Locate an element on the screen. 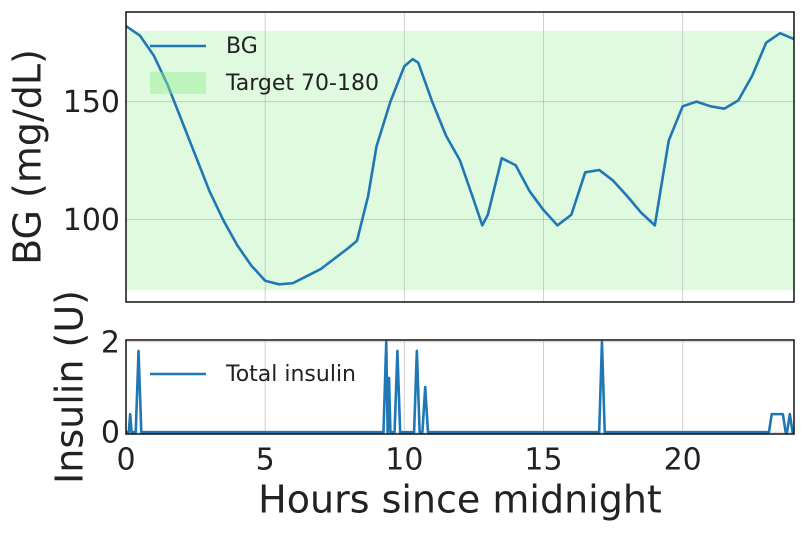 This screenshot has width=806, height=536. legend-label: BG is located at coordinates (242, 46).